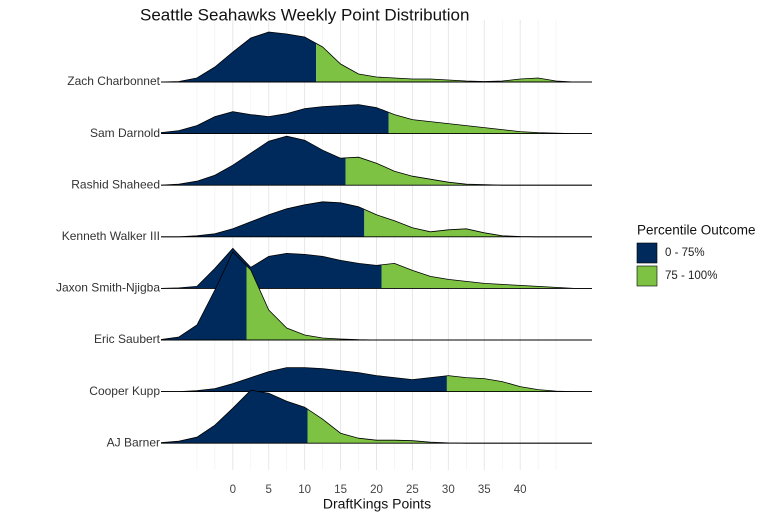  What do you see at coordinates (696, 230) in the screenshot?
I see `legend-title: Percentile Outcome` at bounding box center [696, 230].